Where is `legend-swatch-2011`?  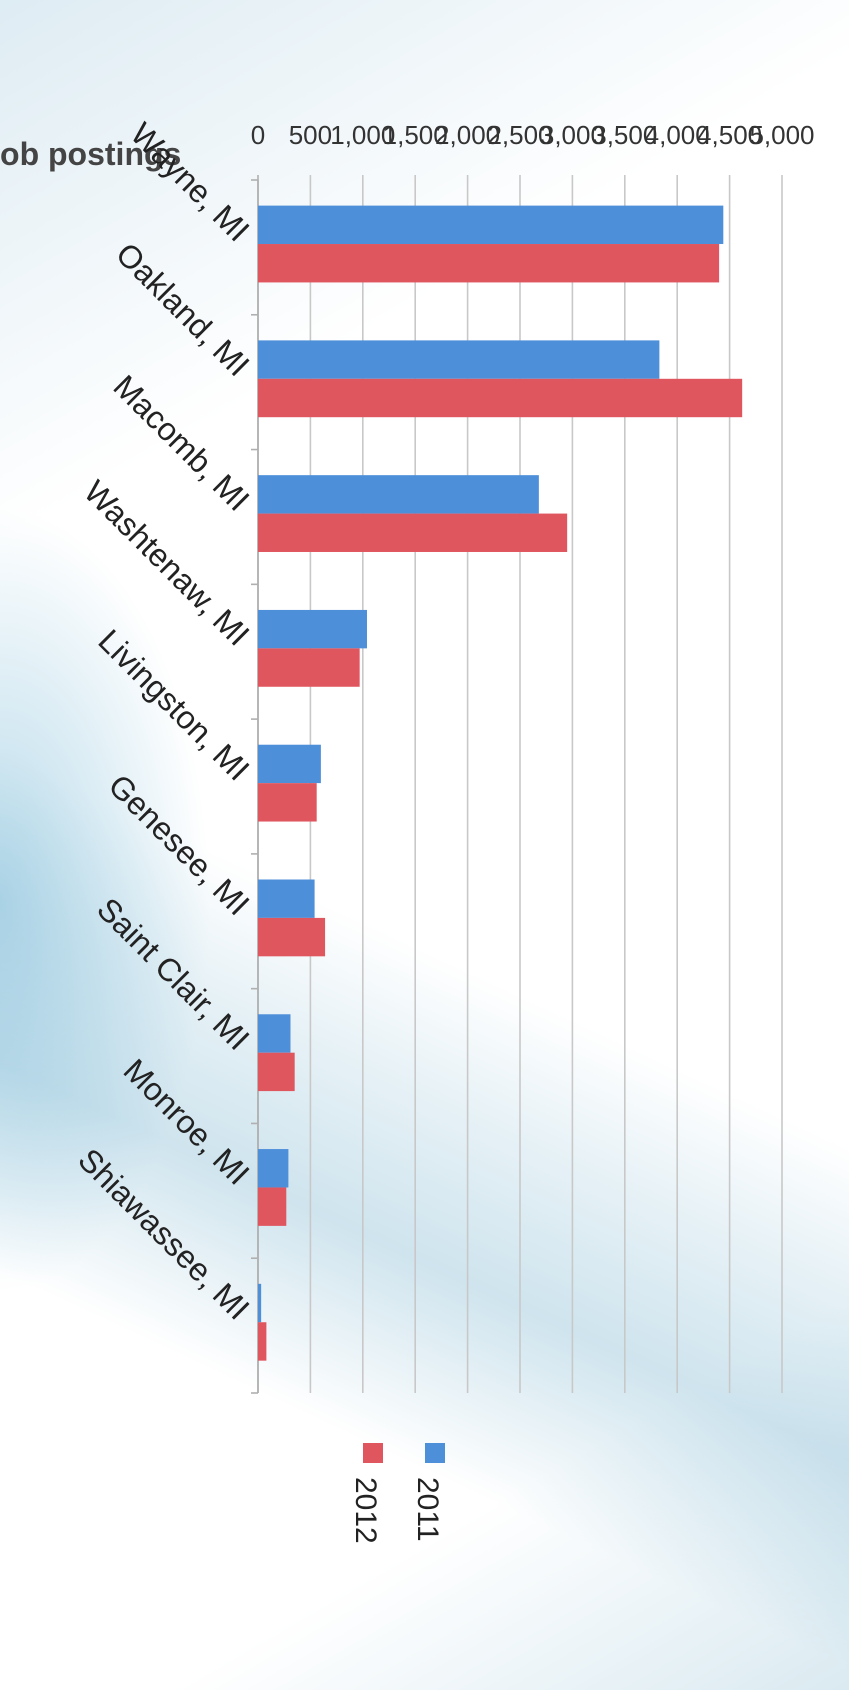 legend-swatch-2011 is located at coordinates (435, 1453).